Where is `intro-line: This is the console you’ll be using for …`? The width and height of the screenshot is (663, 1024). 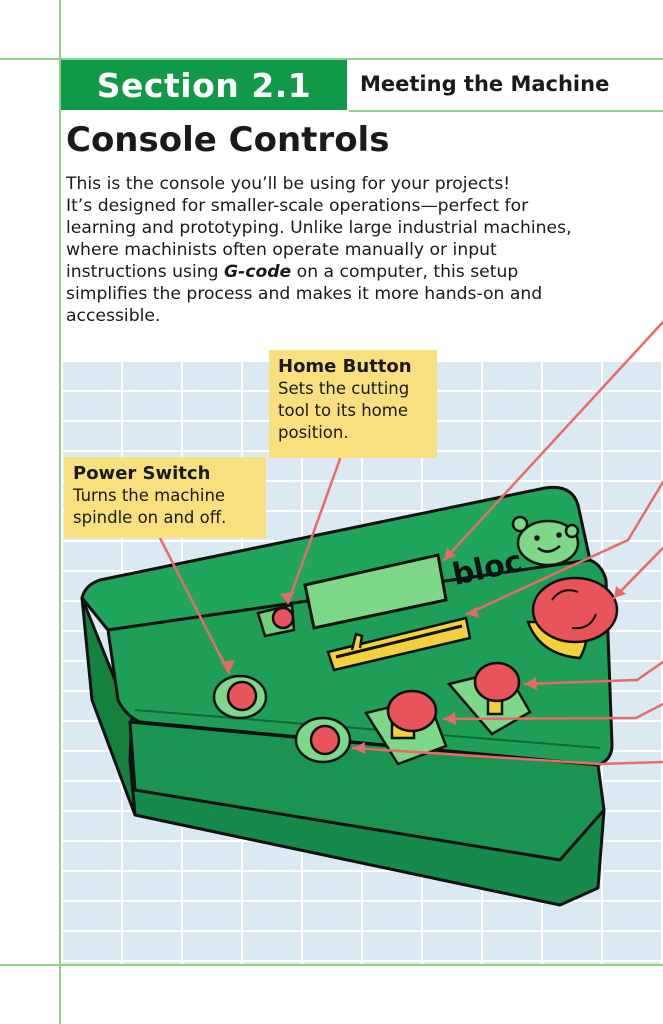
intro-line: This is the console you’ll be using for … is located at coordinates (288, 184).